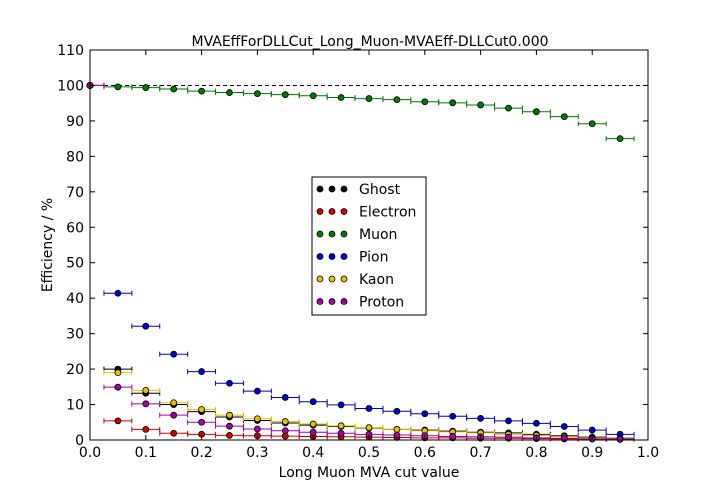 This screenshot has width=720, height=504. Describe the element at coordinates (75, 299) in the screenshot. I see `y-tick-label: 40` at that location.